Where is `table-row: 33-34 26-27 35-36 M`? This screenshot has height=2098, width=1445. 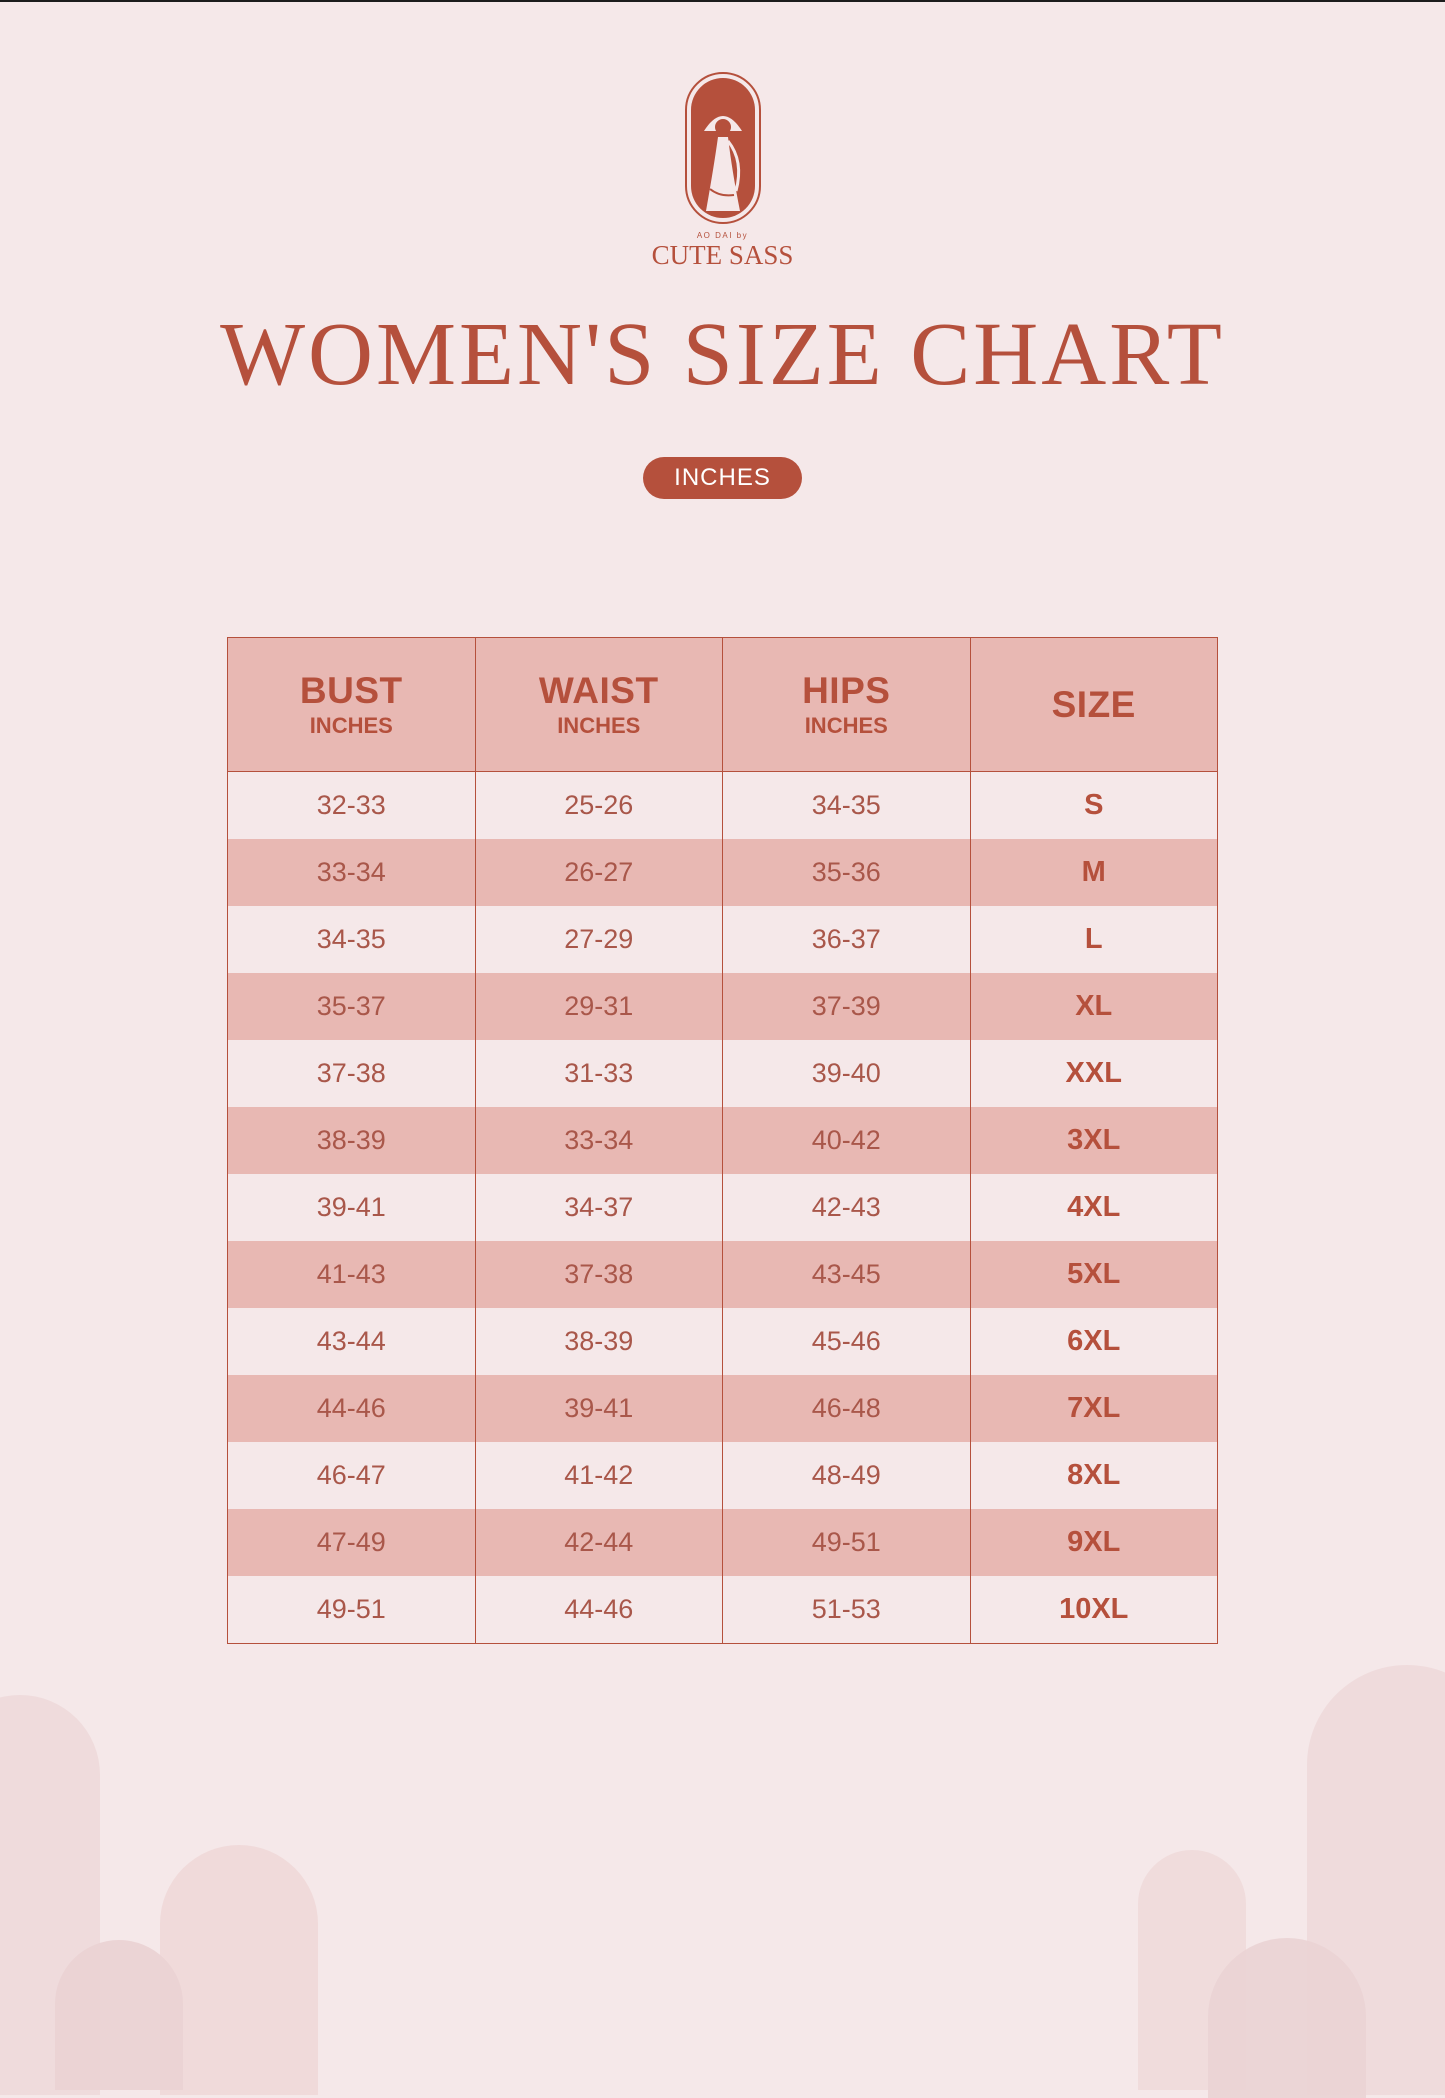 table-row: 33-34 26-27 35-36 M is located at coordinates (722, 872).